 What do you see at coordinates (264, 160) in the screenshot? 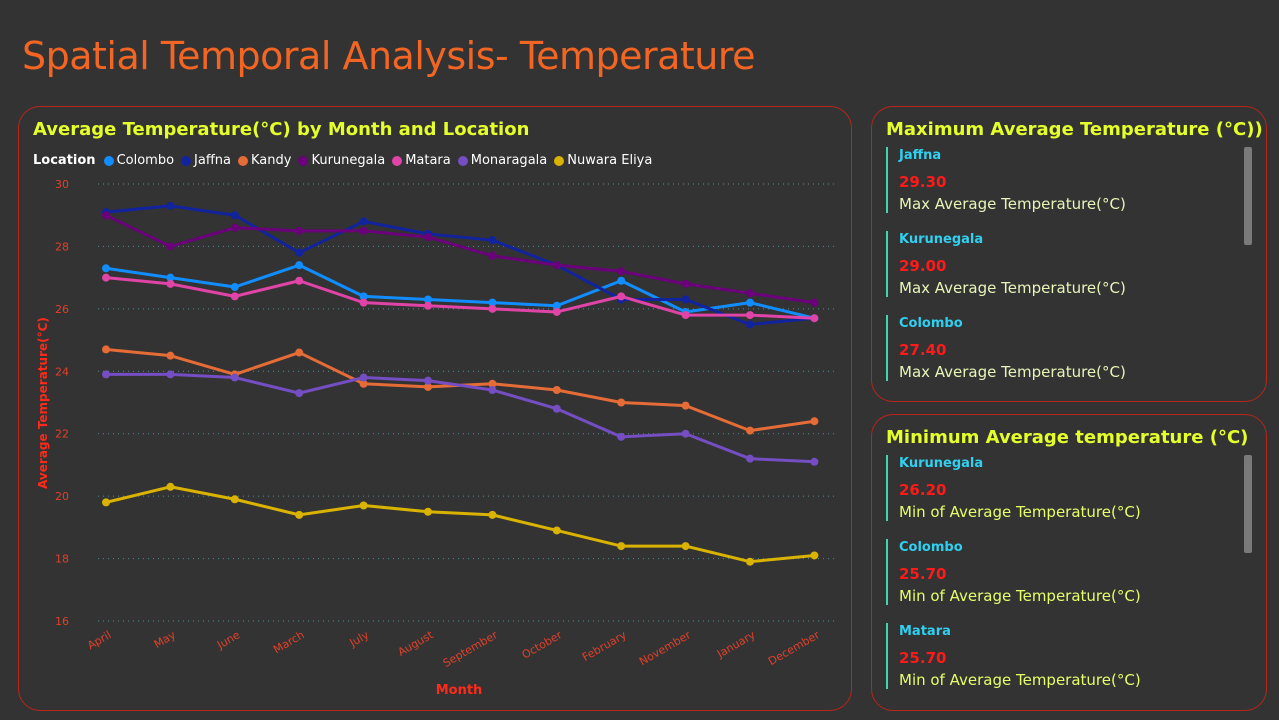
I see `legend-item-kandy: Kandy` at bounding box center [264, 160].